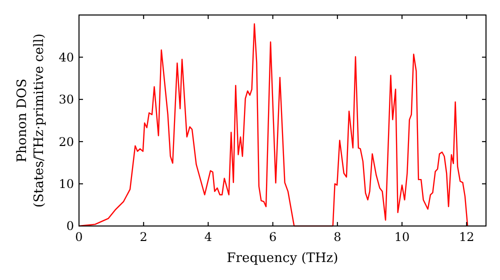  I want to click on x-tick-label: 0, so click(79, 237).